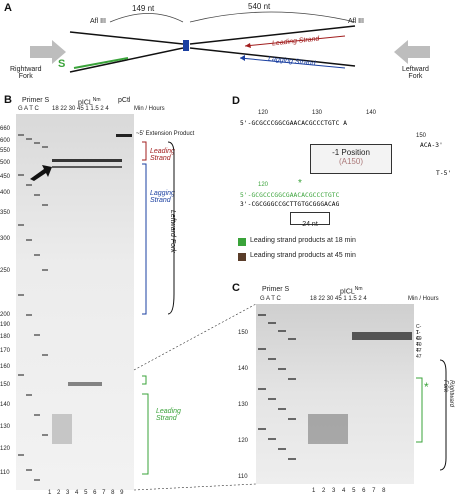  I want to click on panel-b-ext-label: ~5' Extension Product, so click(165, 134).